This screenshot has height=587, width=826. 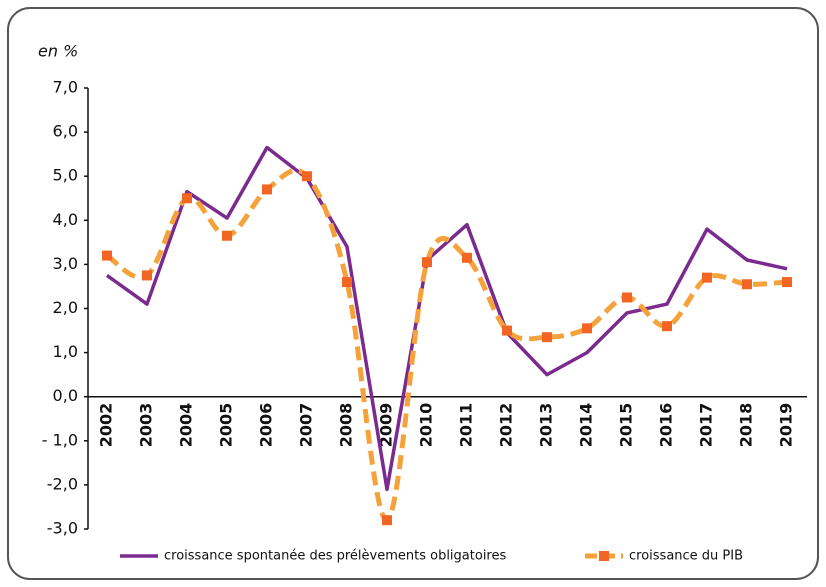 I want to click on legend-label: croissance du PIB, so click(x=686, y=556).